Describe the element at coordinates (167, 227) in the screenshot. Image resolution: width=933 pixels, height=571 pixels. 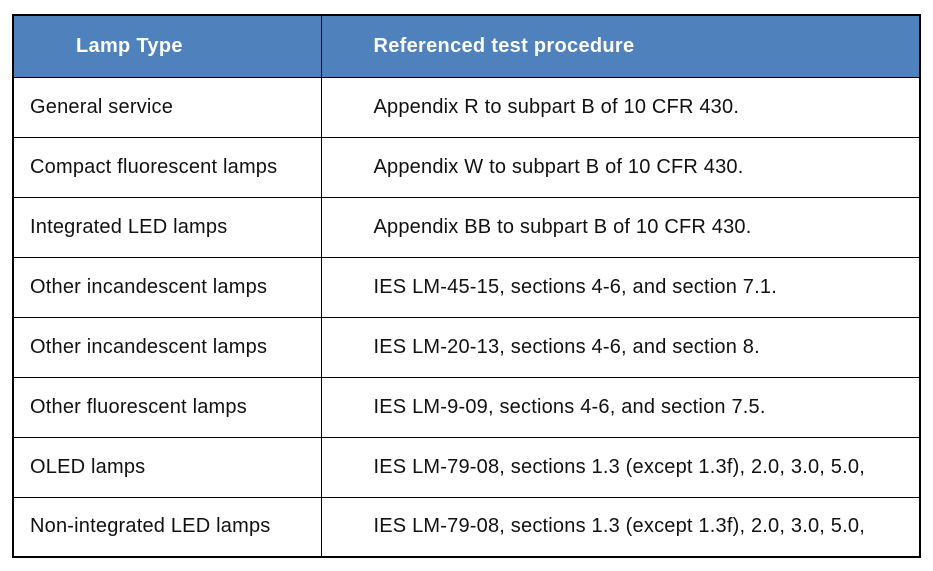
I see `lamp-type-cell: Integrated LED lamps` at that location.